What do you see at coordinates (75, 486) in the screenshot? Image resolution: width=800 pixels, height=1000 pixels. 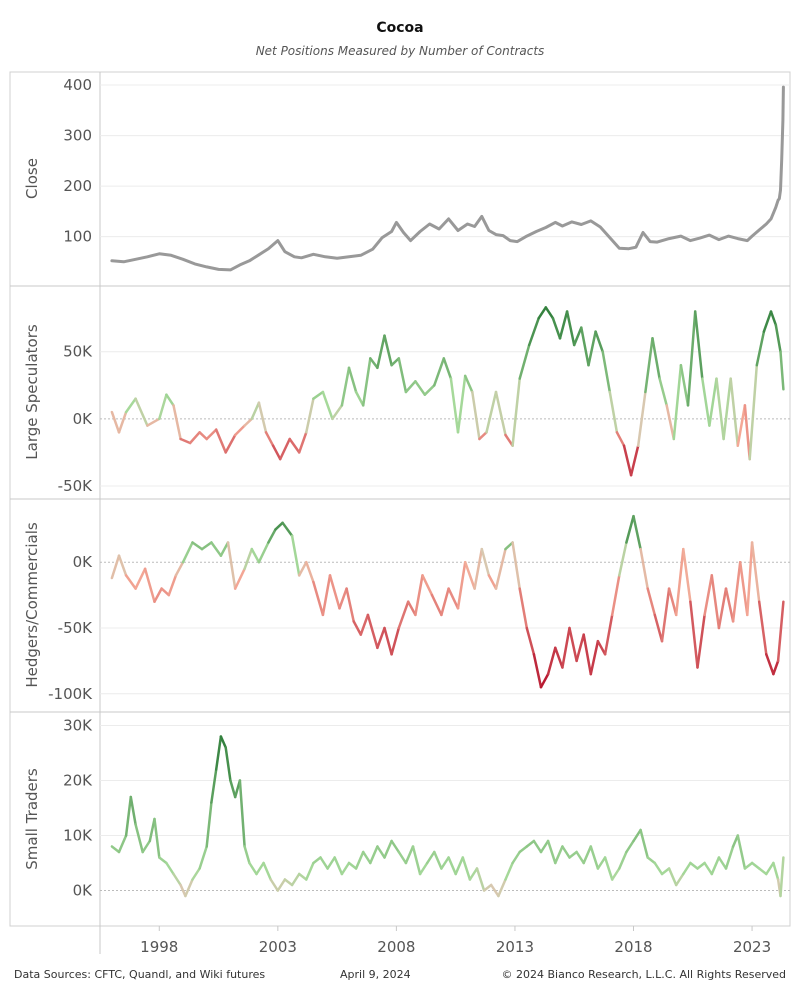 I see `y-tick-label: -50K` at bounding box center [75, 486].